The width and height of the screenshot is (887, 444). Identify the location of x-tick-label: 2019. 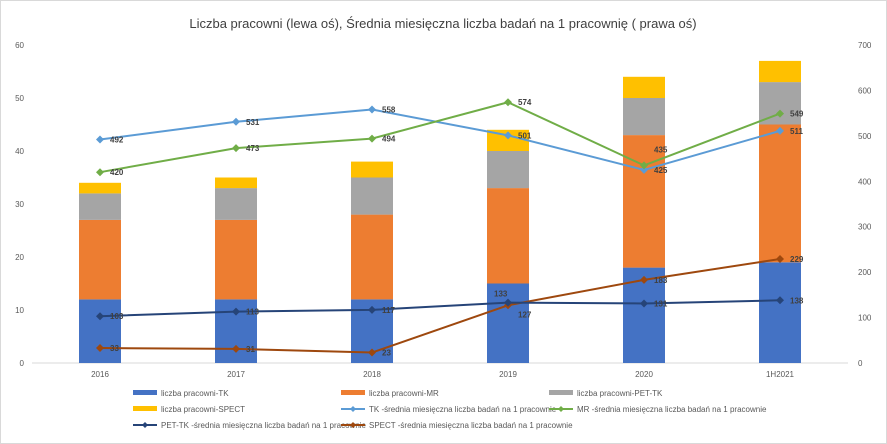
(508, 374).